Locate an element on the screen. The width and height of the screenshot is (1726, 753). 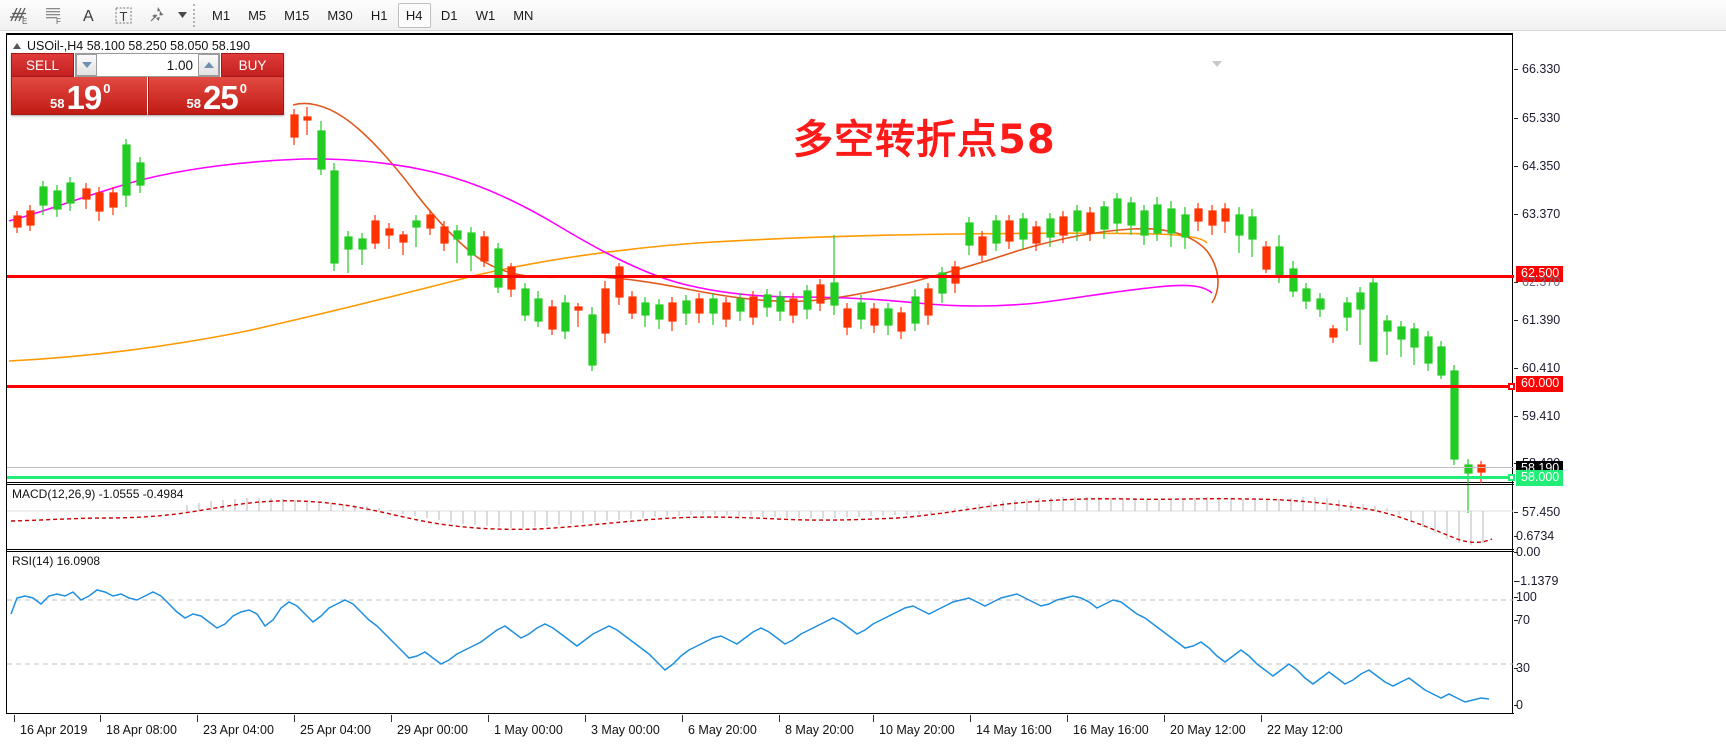
rsi-tick-30: 30 is located at coordinates (1522, 668).